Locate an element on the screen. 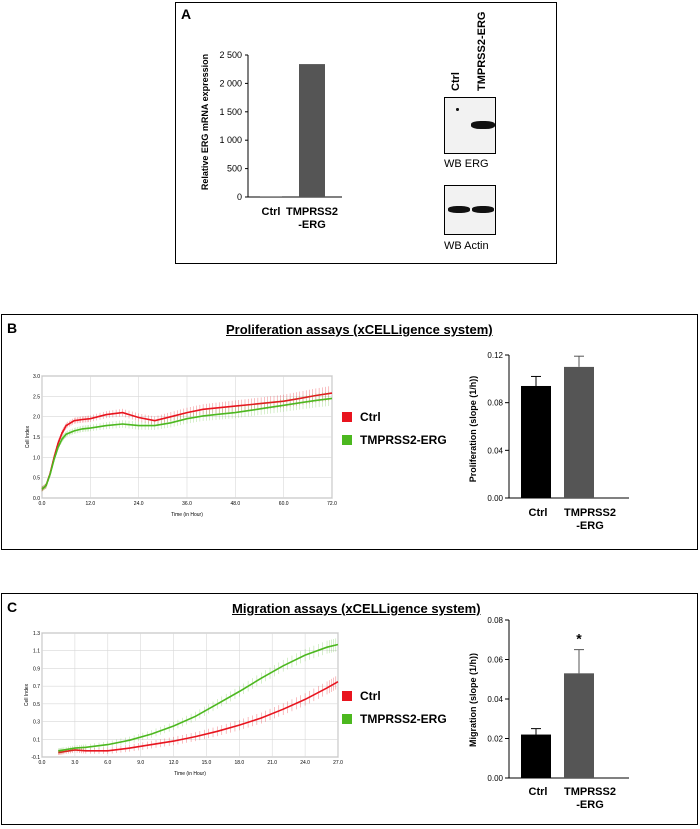  curve-x-tick-label: 9.0 is located at coordinates (140, 763).